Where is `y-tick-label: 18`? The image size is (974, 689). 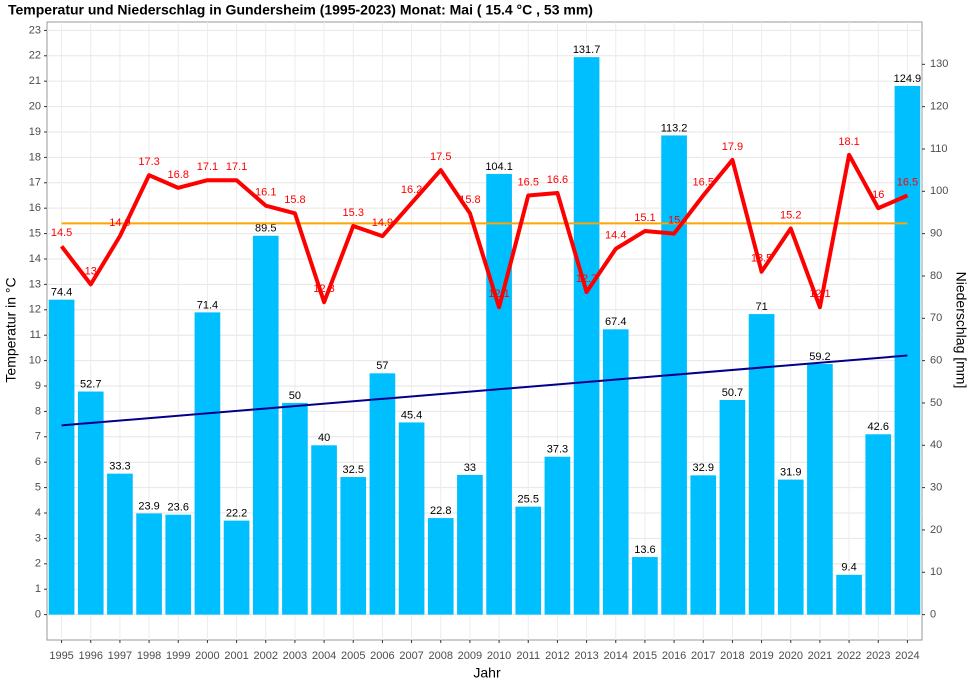 y-tick-label: 18 is located at coordinates (35, 157).